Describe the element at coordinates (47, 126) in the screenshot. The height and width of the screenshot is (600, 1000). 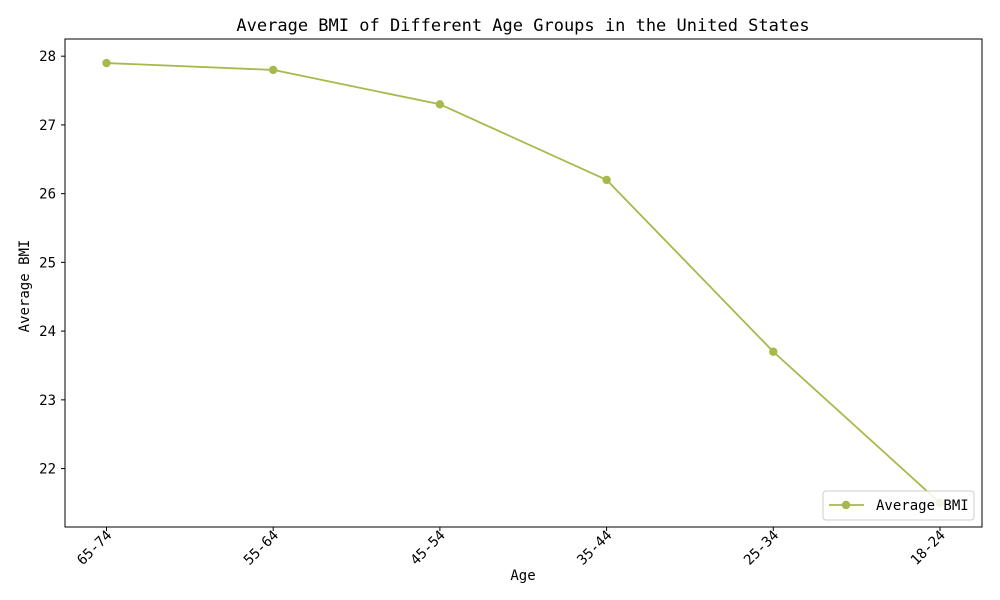
I see `y-tick-label: 27` at that location.